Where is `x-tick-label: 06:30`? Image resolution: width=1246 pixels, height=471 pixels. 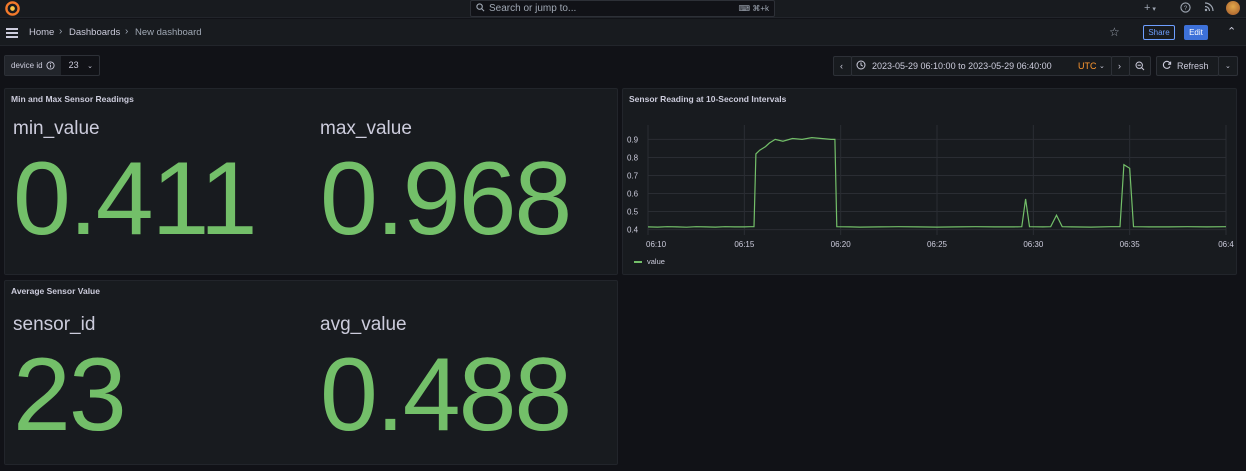 x-tick-label: 06:30 is located at coordinates (1033, 244).